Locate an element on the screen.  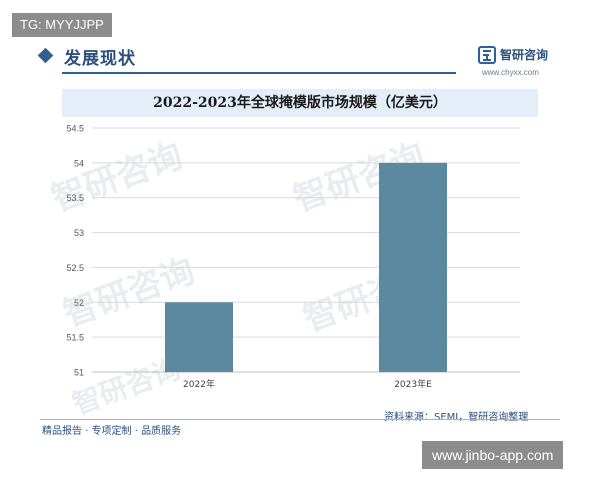
chart-title: 2022-2023年全球掩模版市场规模（亿美元） is located at coordinates (300, 103).